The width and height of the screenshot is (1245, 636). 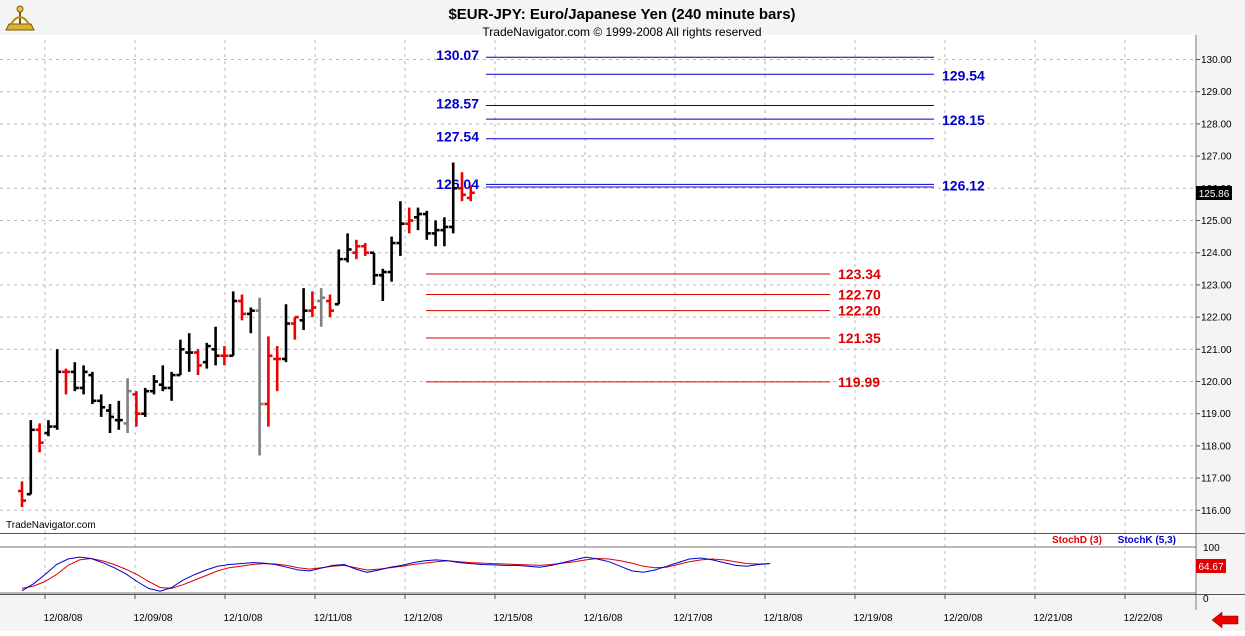 What do you see at coordinates (963, 618) in the screenshot?
I see `x-tick-label: 12/20/08` at bounding box center [963, 618].